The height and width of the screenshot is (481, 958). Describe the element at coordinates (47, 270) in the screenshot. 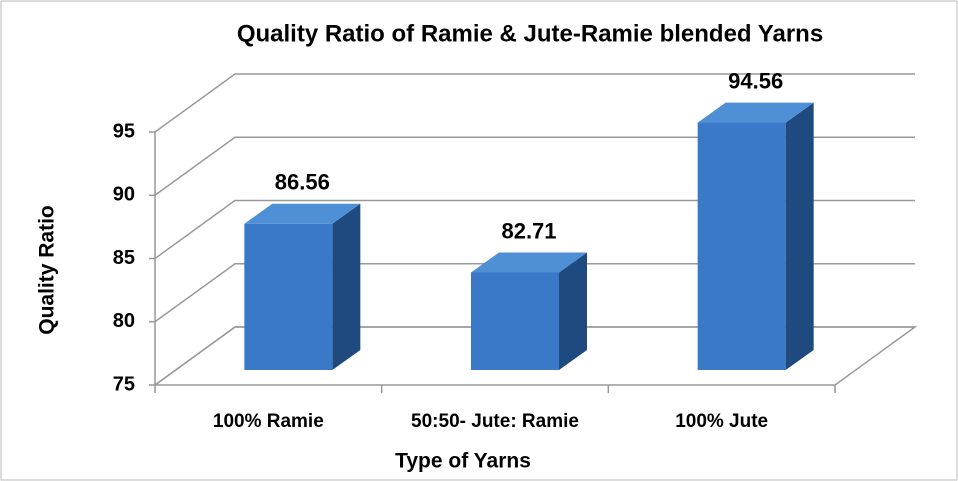

I see `y-axis-title: Quality Ratio` at that location.